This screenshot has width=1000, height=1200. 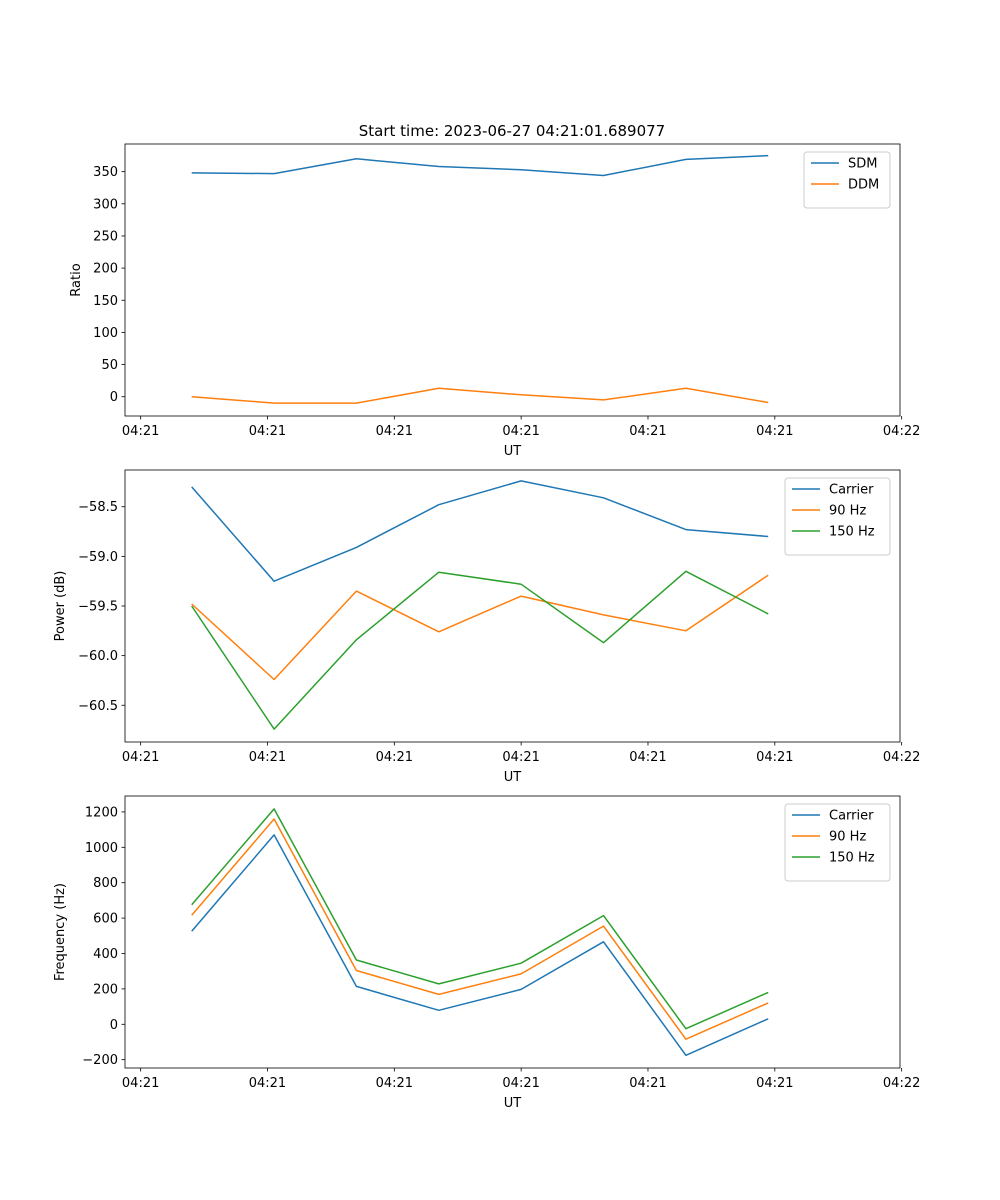 What do you see at coordinates (100, 1060) in the screenshot?
I see `y-tick-label: −200` at bounding box center [100, 1060].